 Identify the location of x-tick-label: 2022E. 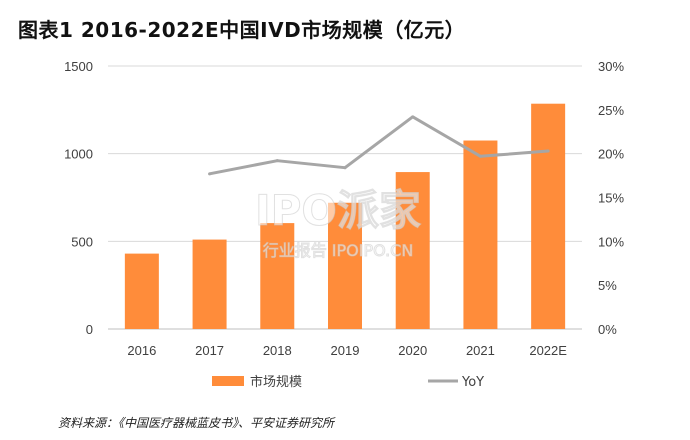
(548, 350).